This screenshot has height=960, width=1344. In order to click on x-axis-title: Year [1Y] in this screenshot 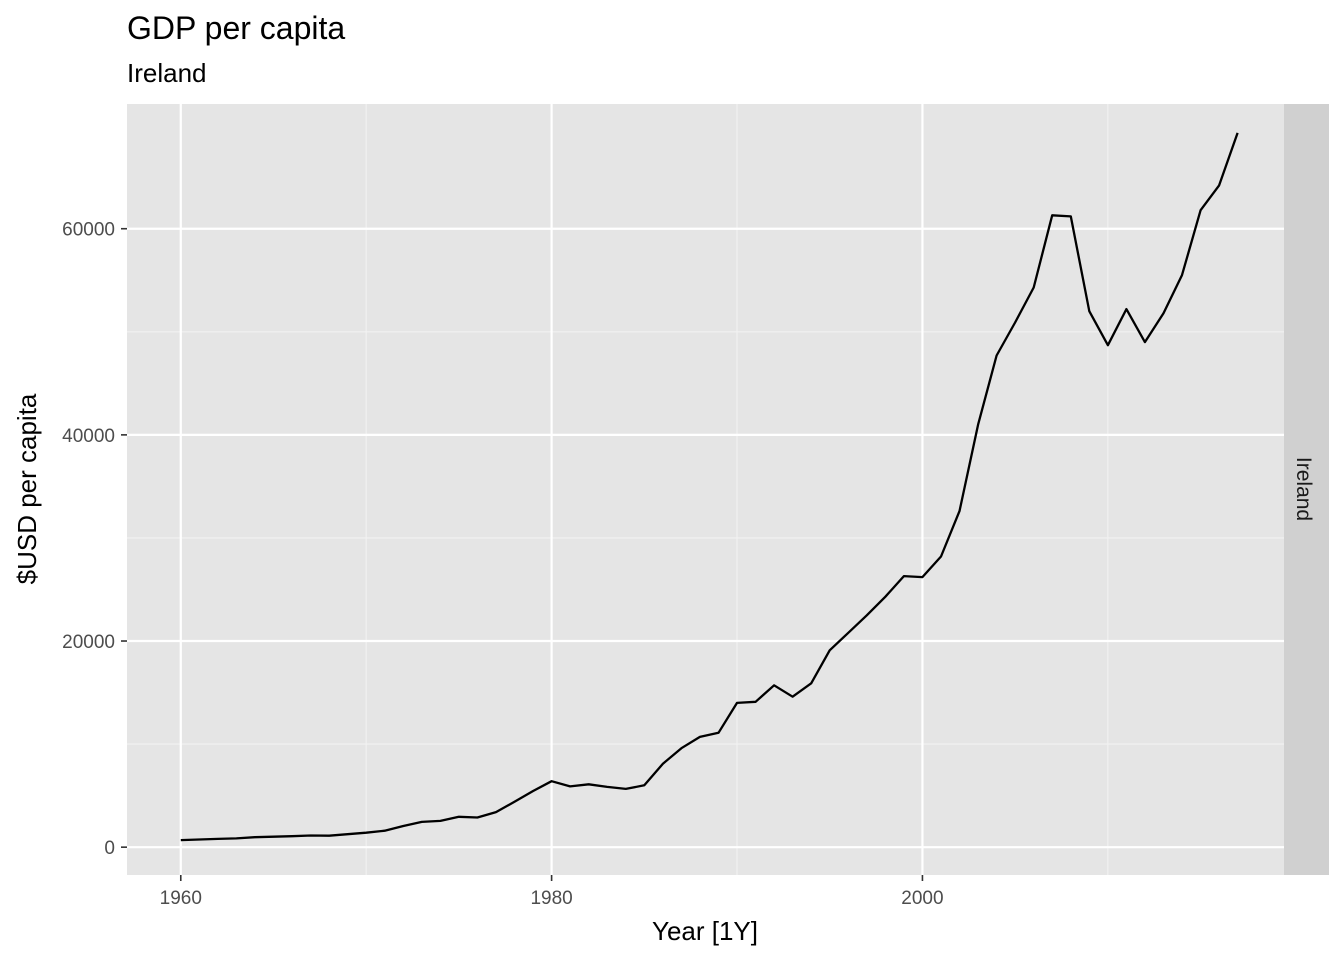, I will do `click(705, 931)`.